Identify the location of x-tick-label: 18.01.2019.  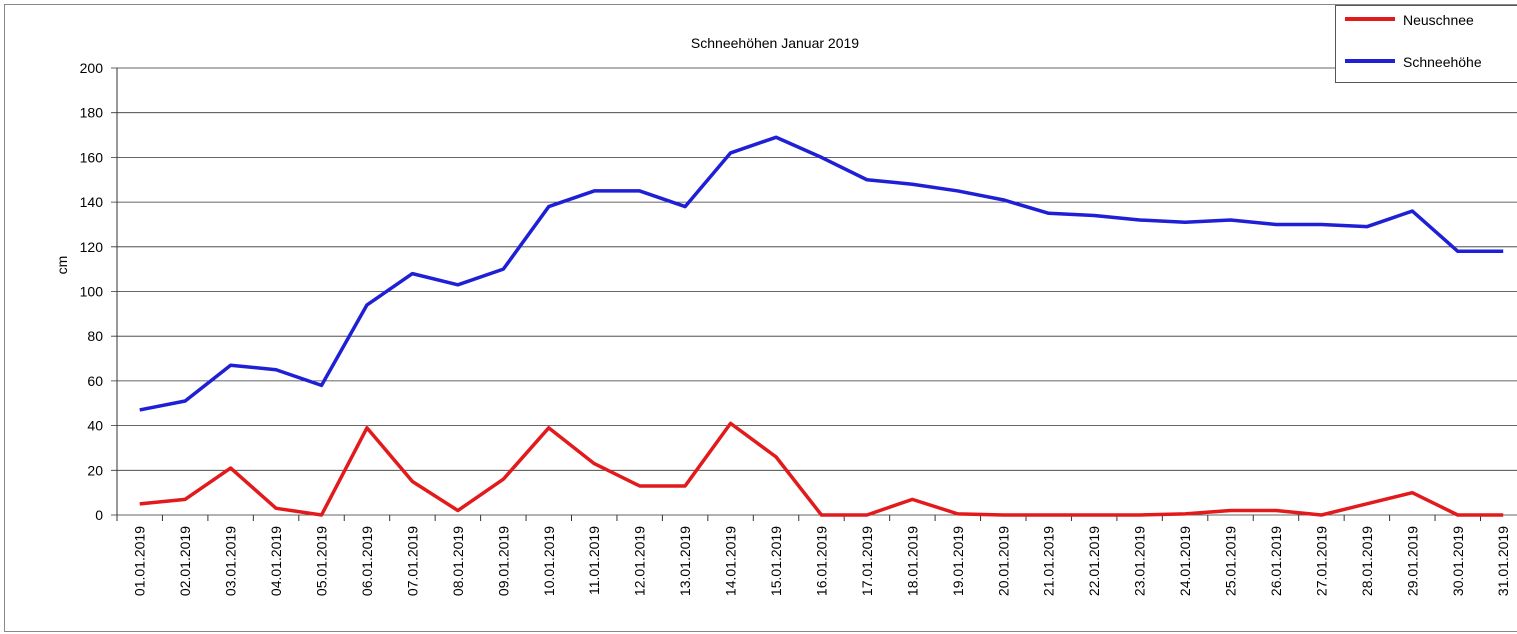
(912, 561).